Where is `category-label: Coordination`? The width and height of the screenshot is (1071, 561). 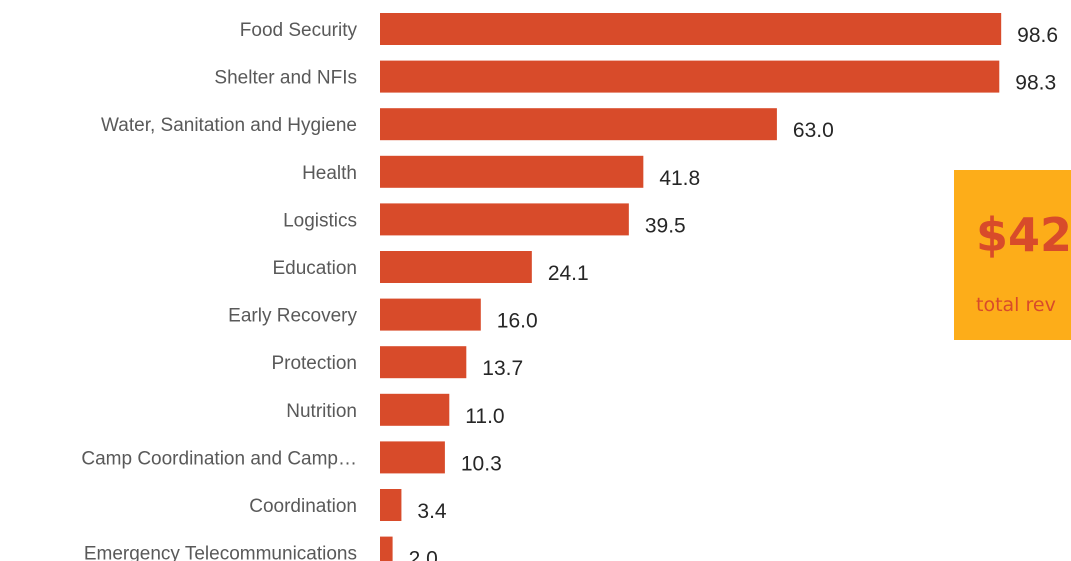
category-label: Coordination is located at coordinates (303, 506).